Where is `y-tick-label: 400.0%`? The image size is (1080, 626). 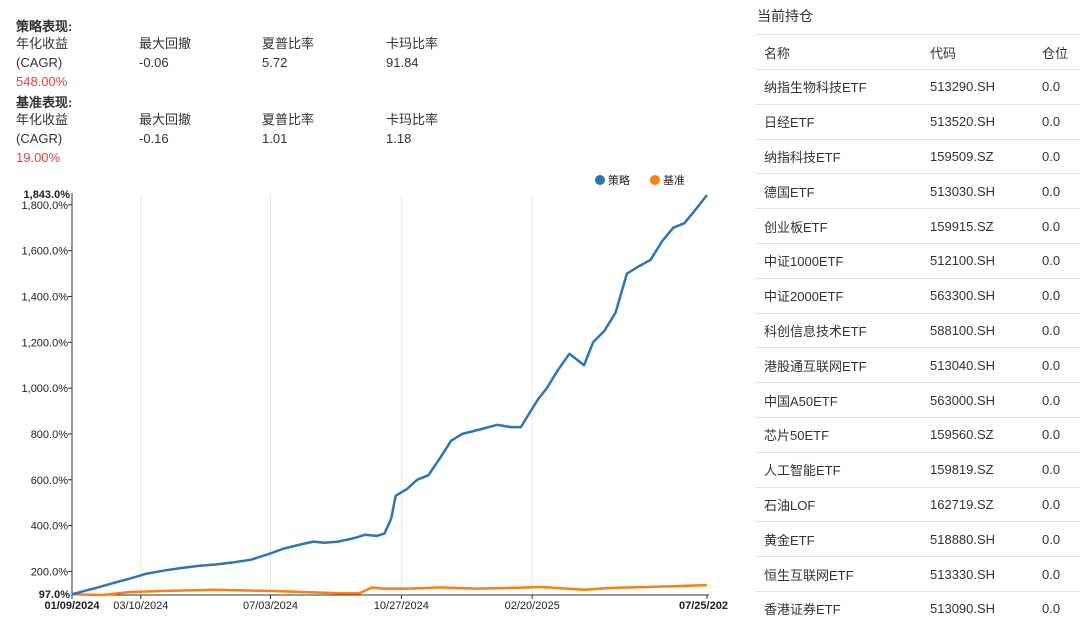 y-tick-label: 400.0% is located at coordinates (50, 527).